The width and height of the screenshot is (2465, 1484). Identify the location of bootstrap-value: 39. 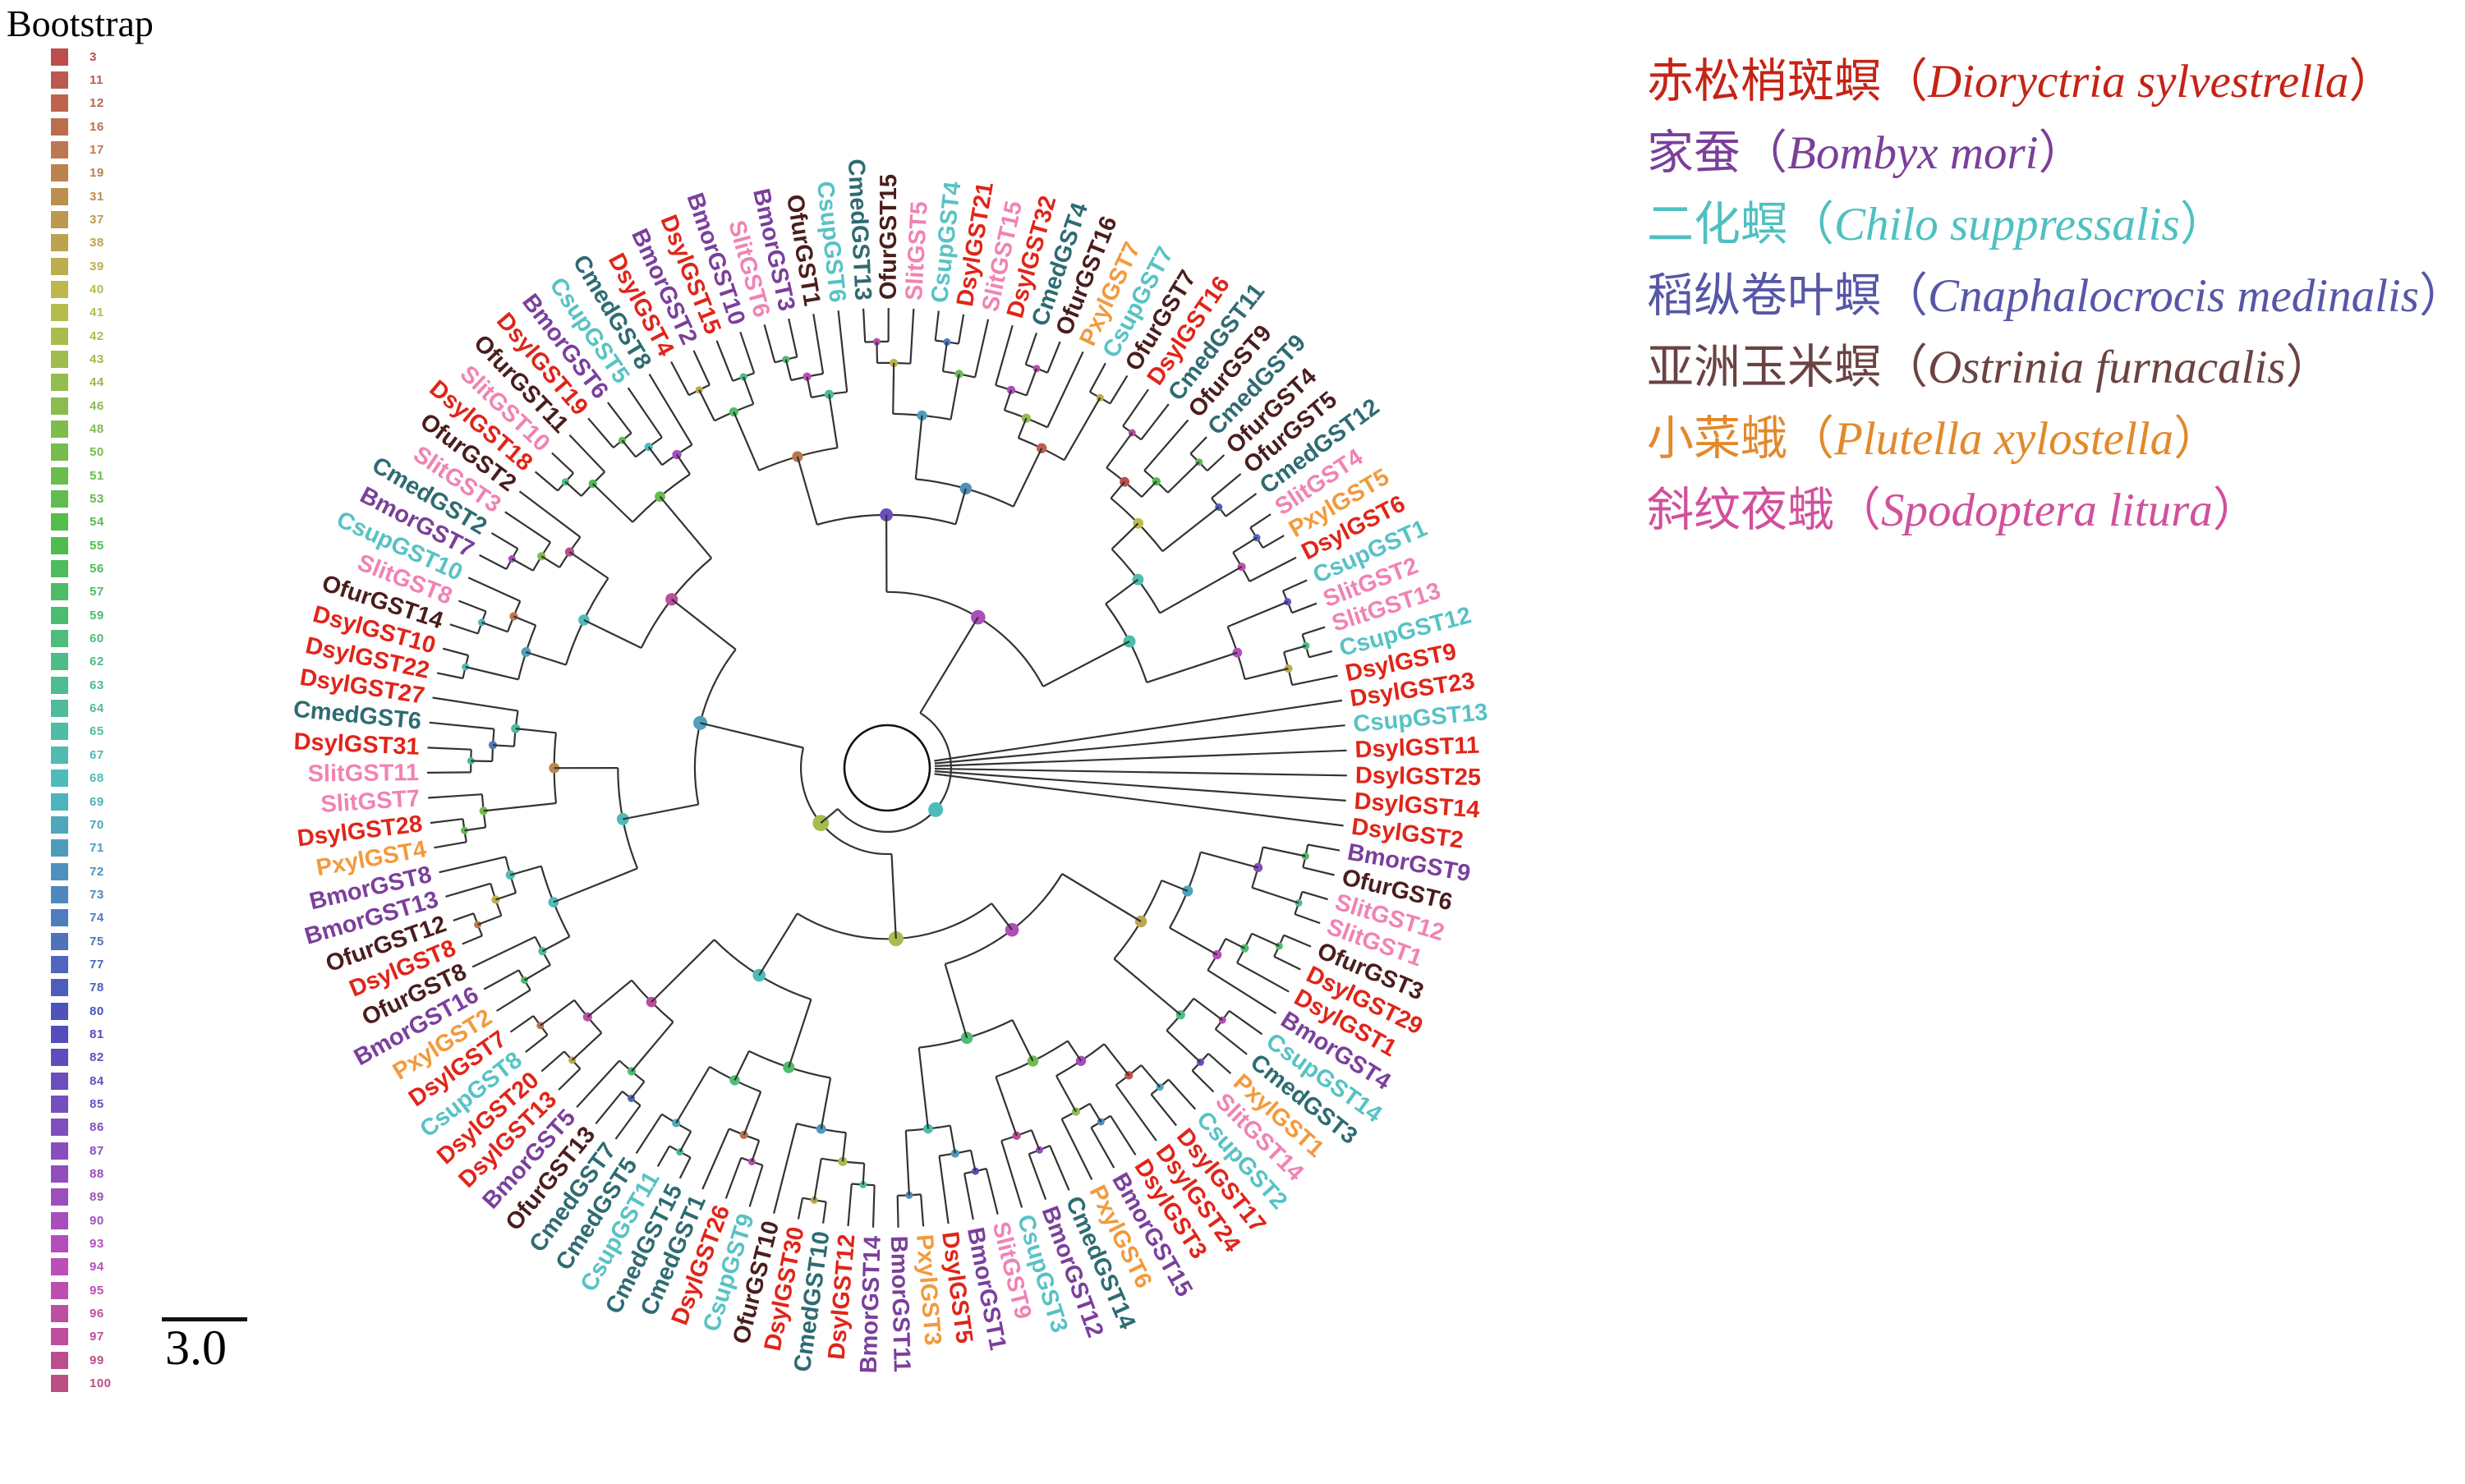
(97, 266).